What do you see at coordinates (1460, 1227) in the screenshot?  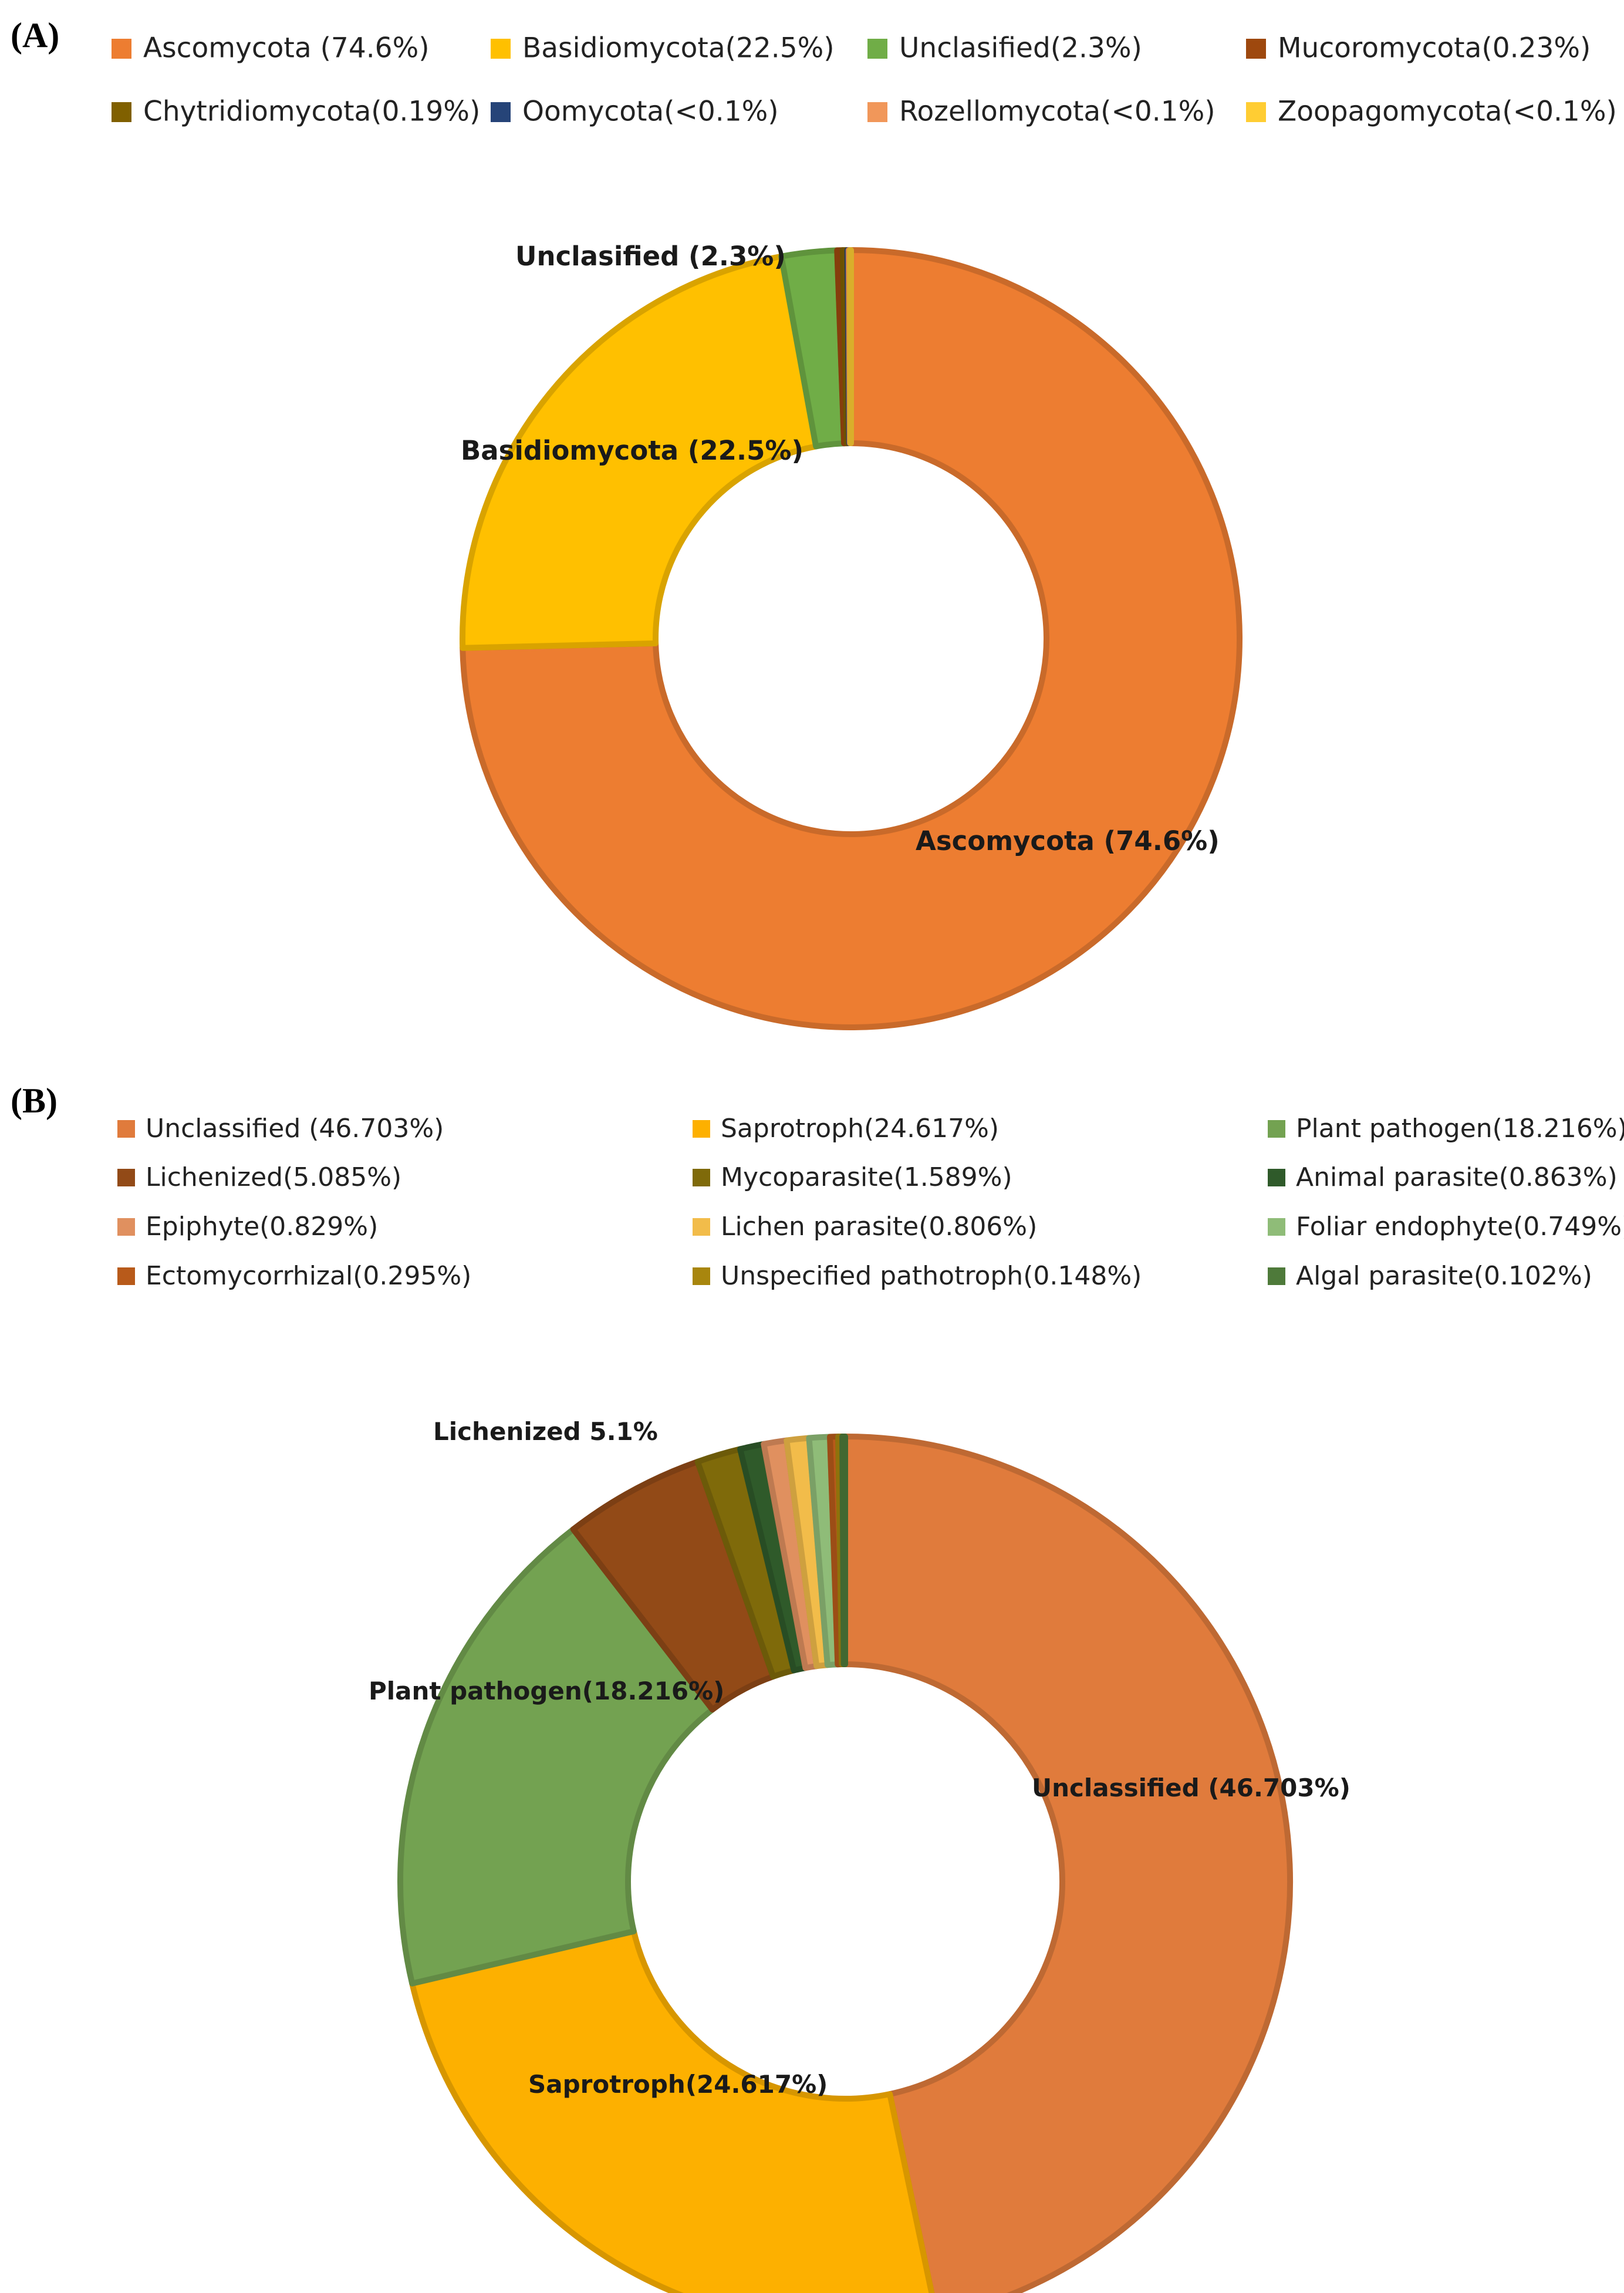 I see `legend-label-foliar-endophyte: Foliar endophyte(0.749%)` at bounding box center [1460, 1227].